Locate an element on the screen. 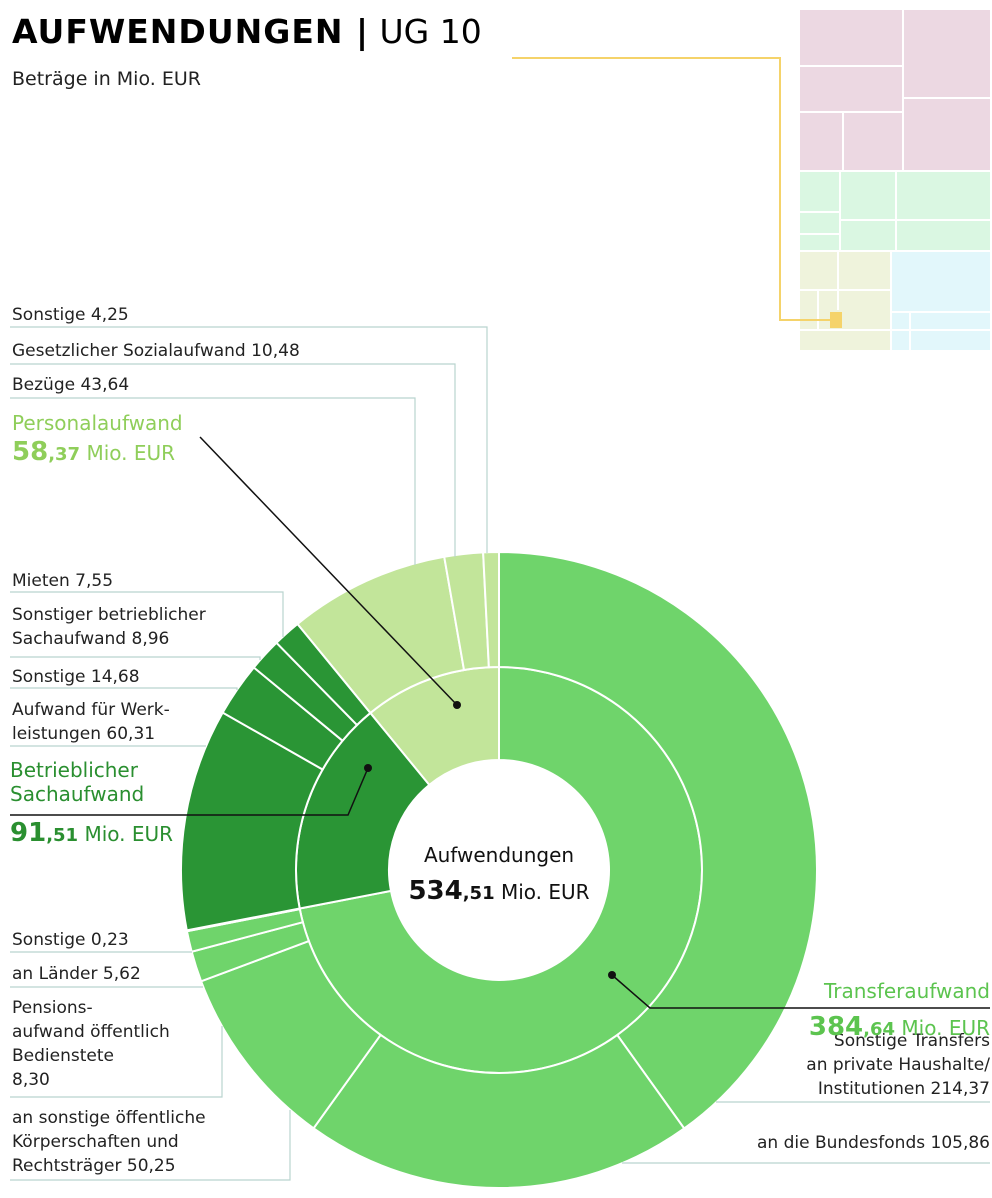 The image size is (992, 1198). subtitle: Beträge in Mio. EUR is located at coordinates (106, 79).